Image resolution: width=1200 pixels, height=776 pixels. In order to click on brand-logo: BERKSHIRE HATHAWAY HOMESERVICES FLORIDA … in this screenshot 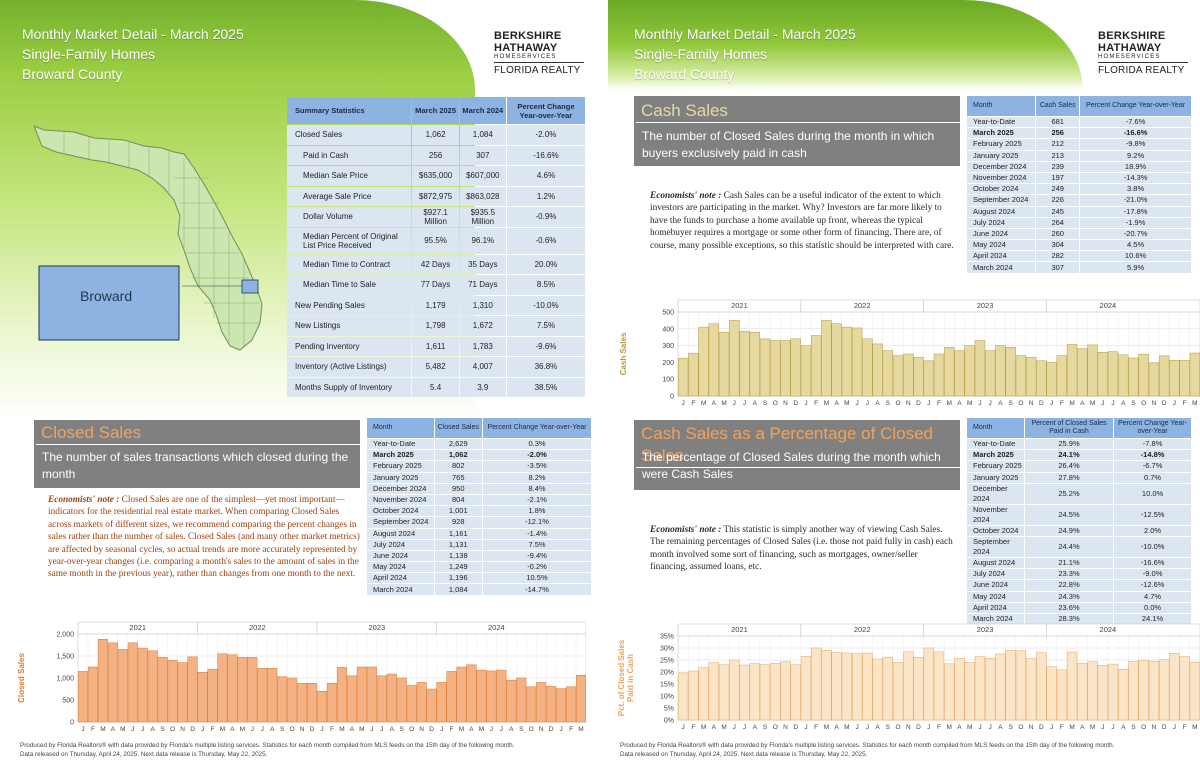, I will do `click(1143, 53)`.